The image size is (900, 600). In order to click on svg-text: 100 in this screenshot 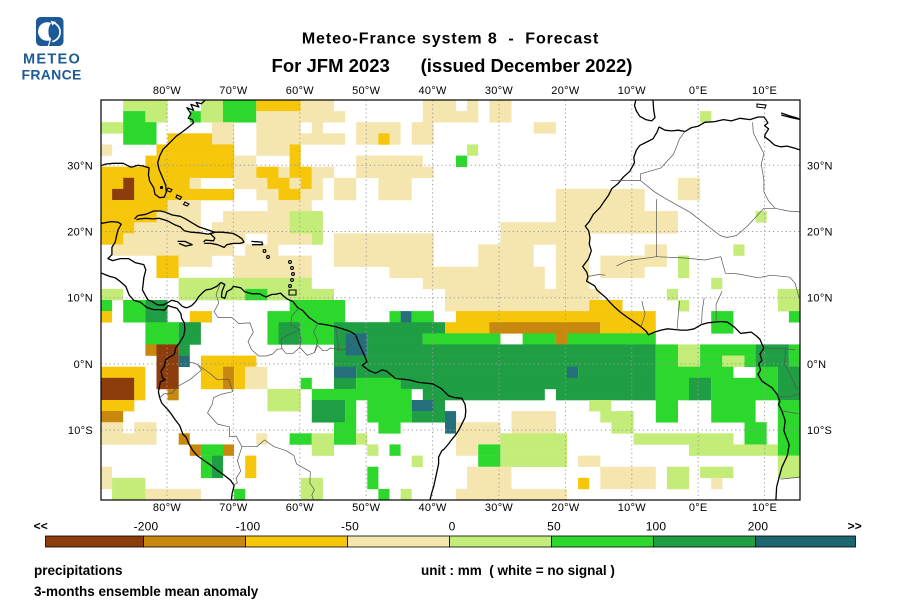, I will do `click(656, 527)`.